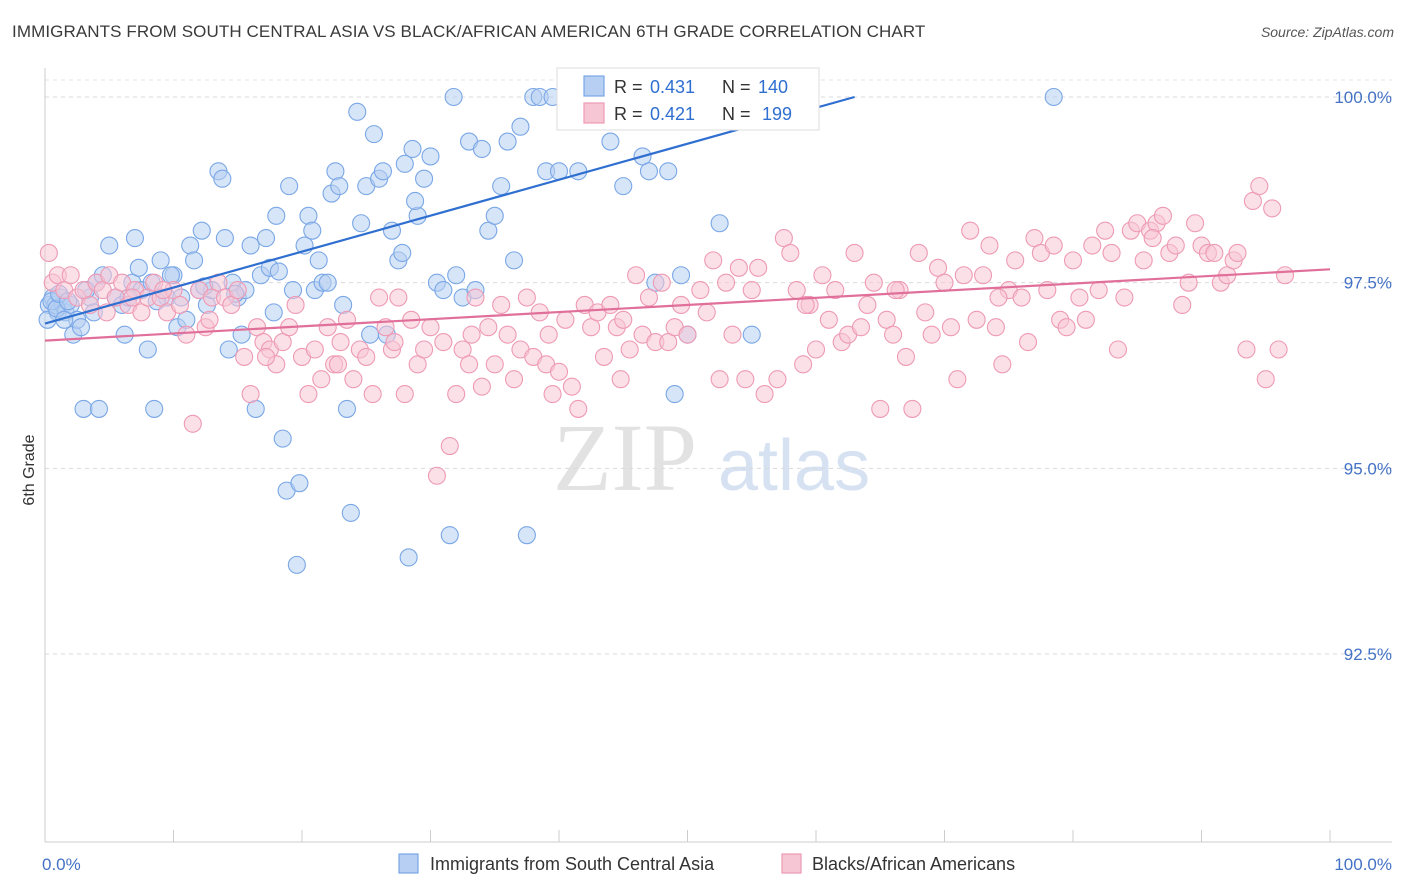 The image size is (1406, 892). I want to click on bottom-legend-swatch-pink, so click(791, 863).